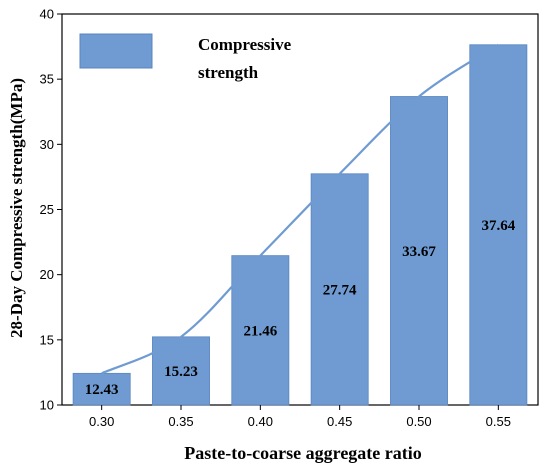  I want to click on bar-value-label: 33.67, so click(419, 252).